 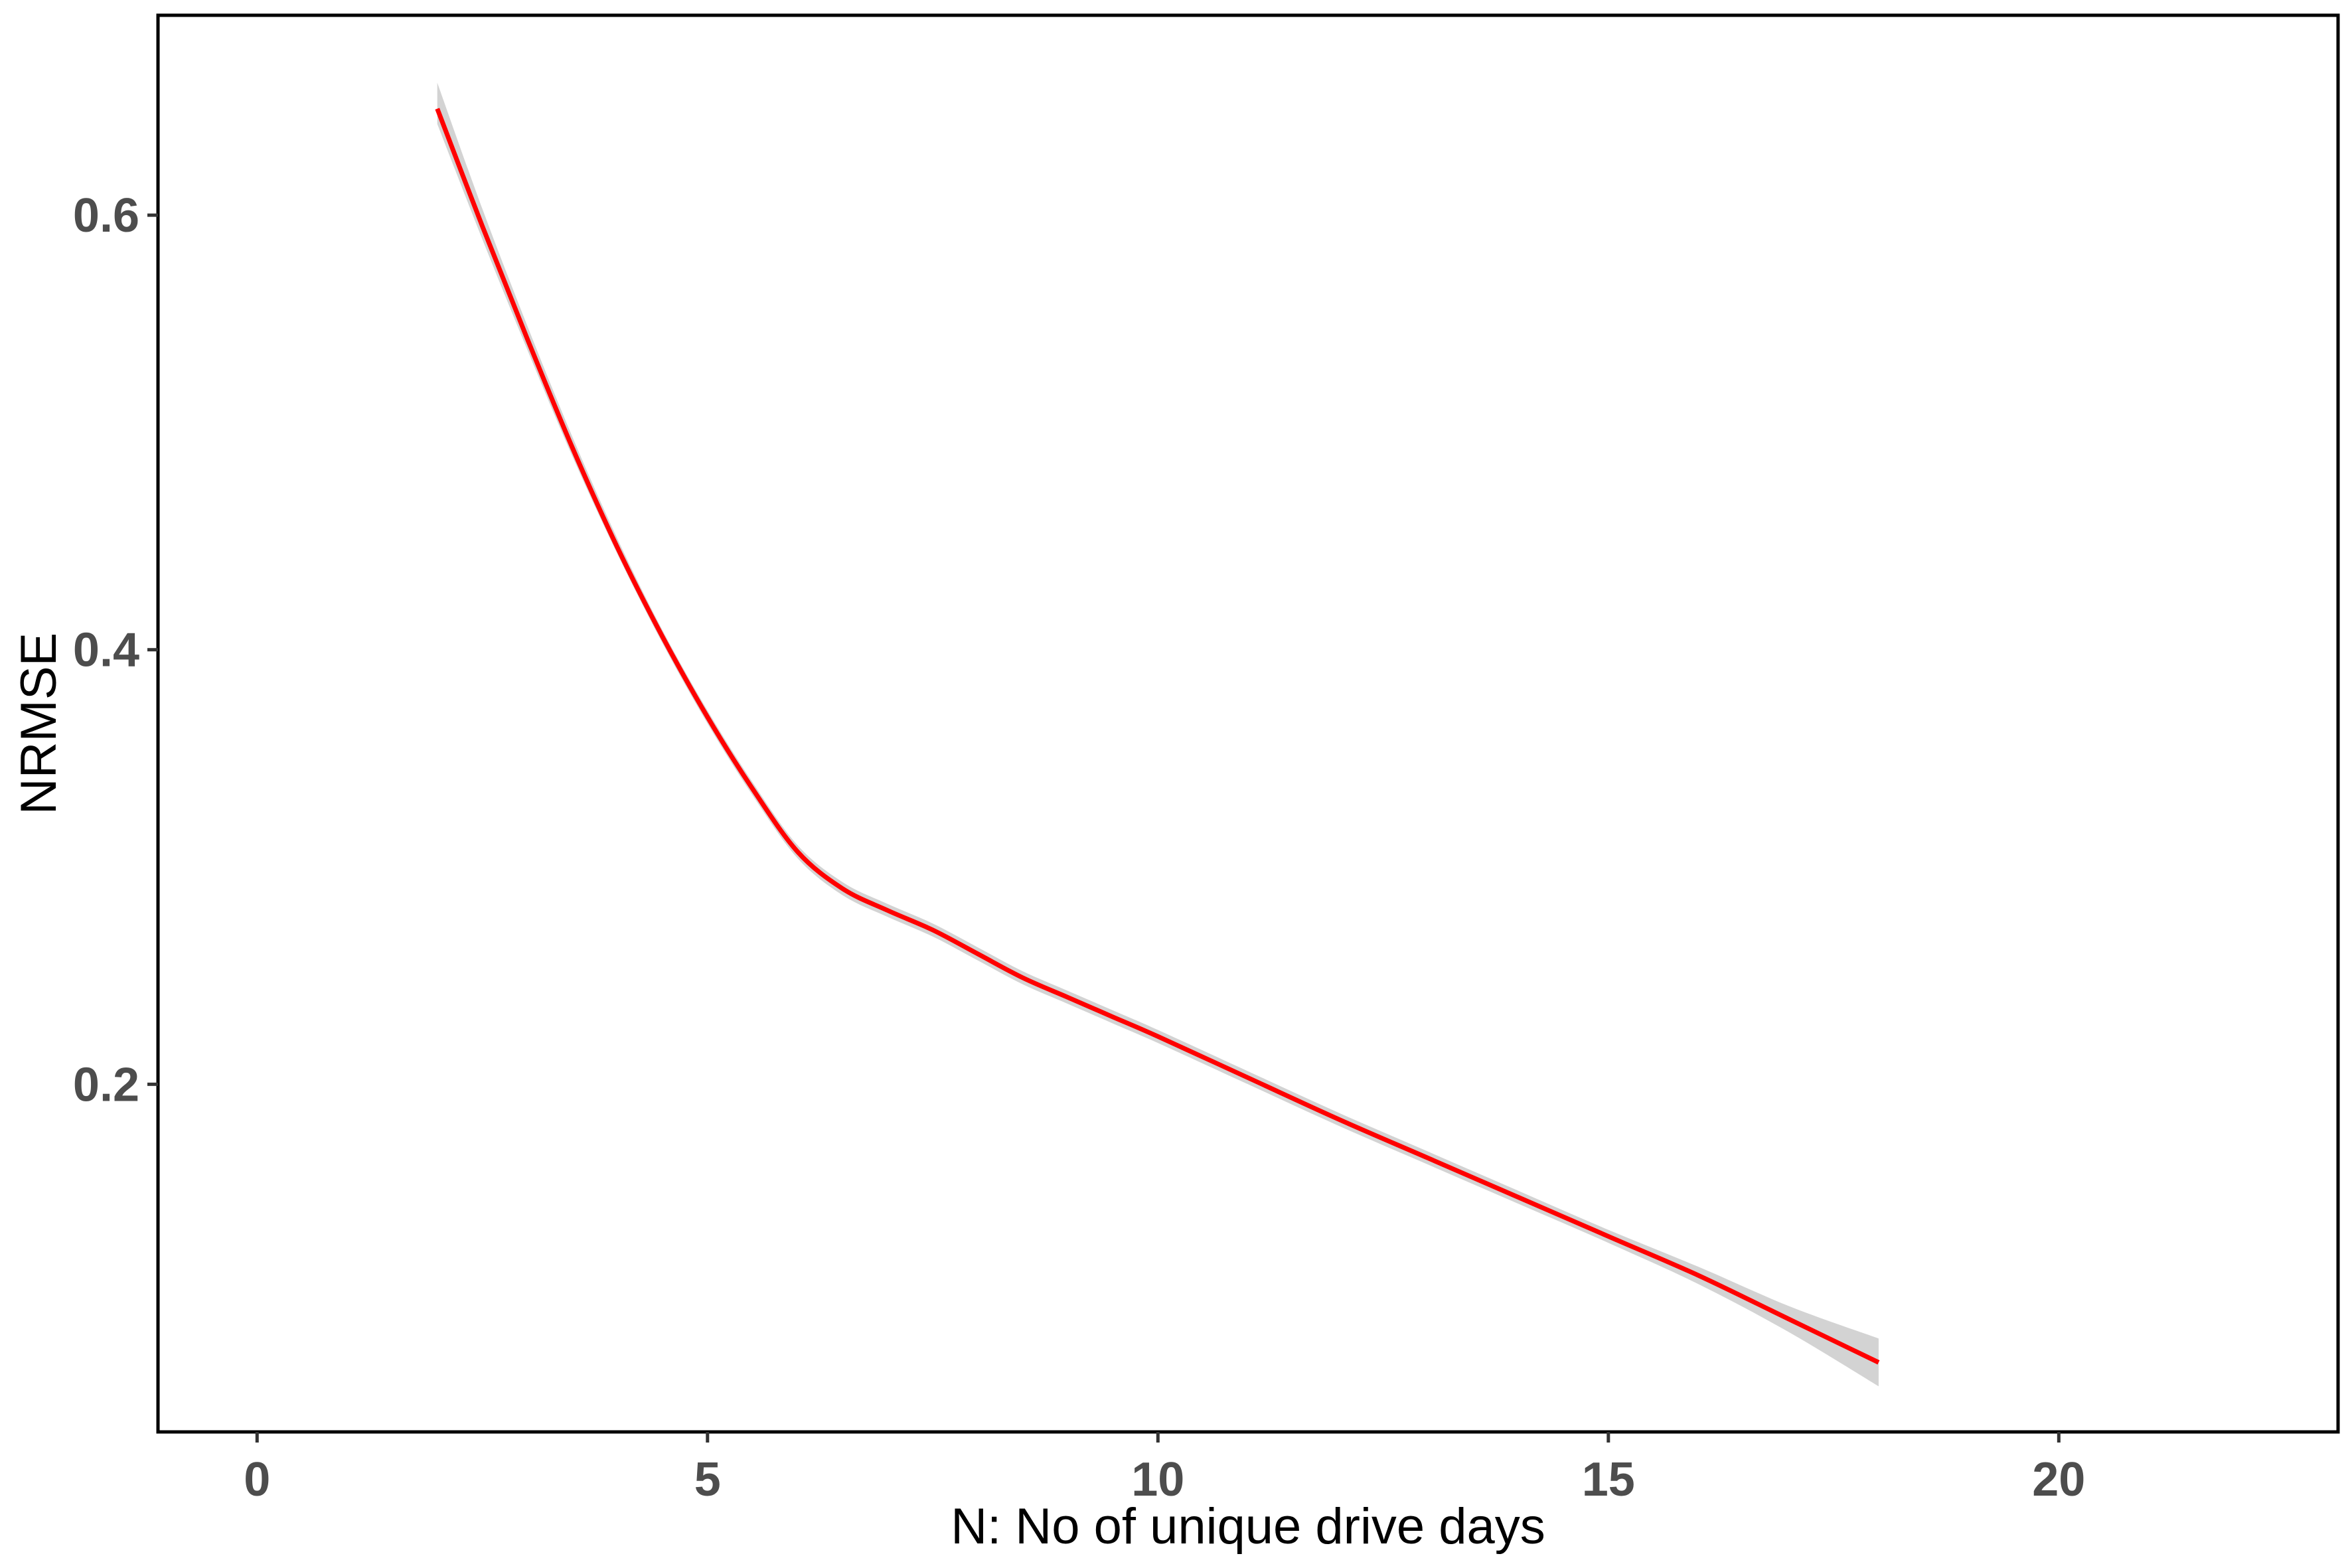 I want to click on y-axis-title: NRMSE, so click(x=39, y=724).